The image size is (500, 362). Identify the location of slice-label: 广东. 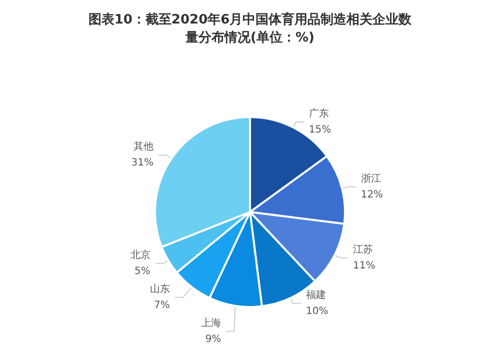
(318, 114).